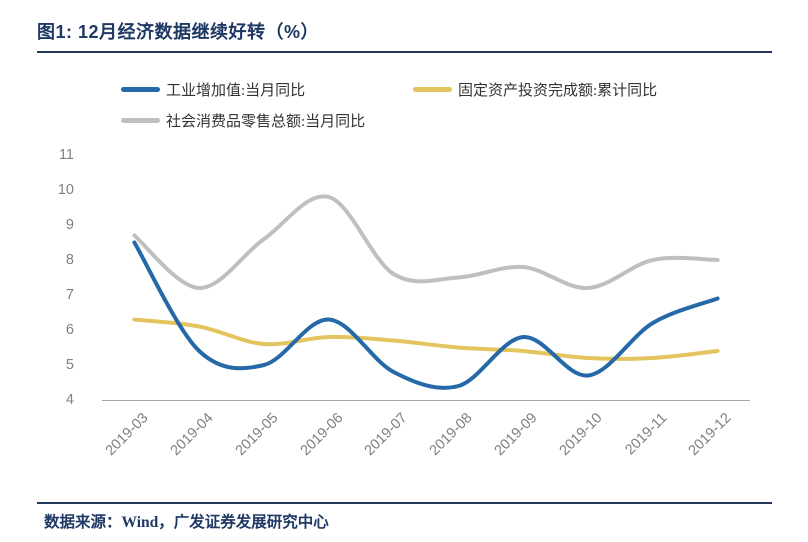 This screenshot has height=542, width=808. I want to click on y-tick-label: 10, so click(65, 190).